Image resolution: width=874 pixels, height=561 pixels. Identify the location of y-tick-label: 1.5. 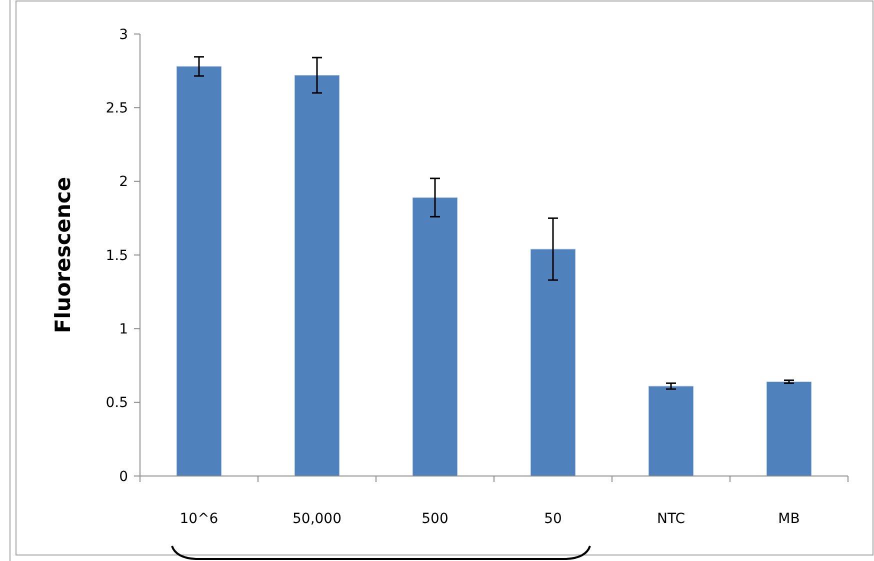
(117, 256).